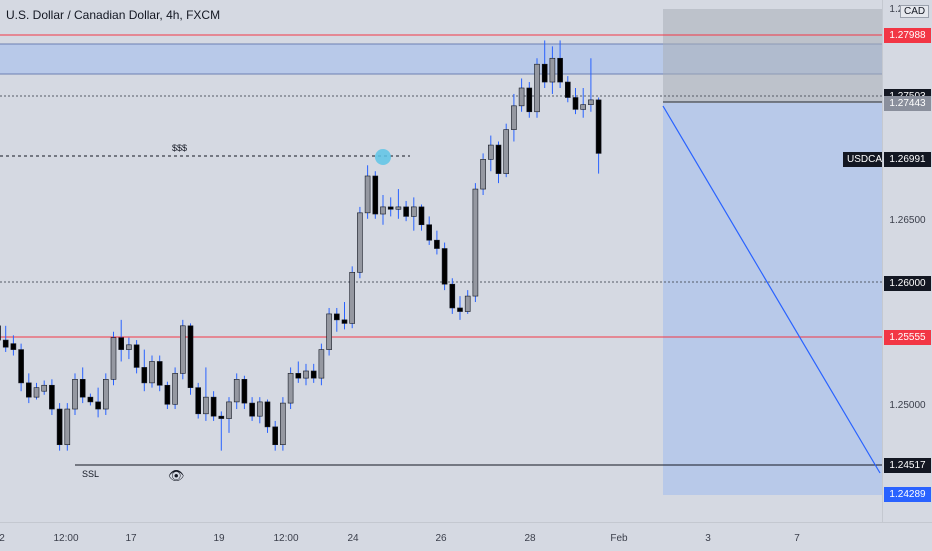  I want to click on time-label-4: 12:00, so click(286, 538).